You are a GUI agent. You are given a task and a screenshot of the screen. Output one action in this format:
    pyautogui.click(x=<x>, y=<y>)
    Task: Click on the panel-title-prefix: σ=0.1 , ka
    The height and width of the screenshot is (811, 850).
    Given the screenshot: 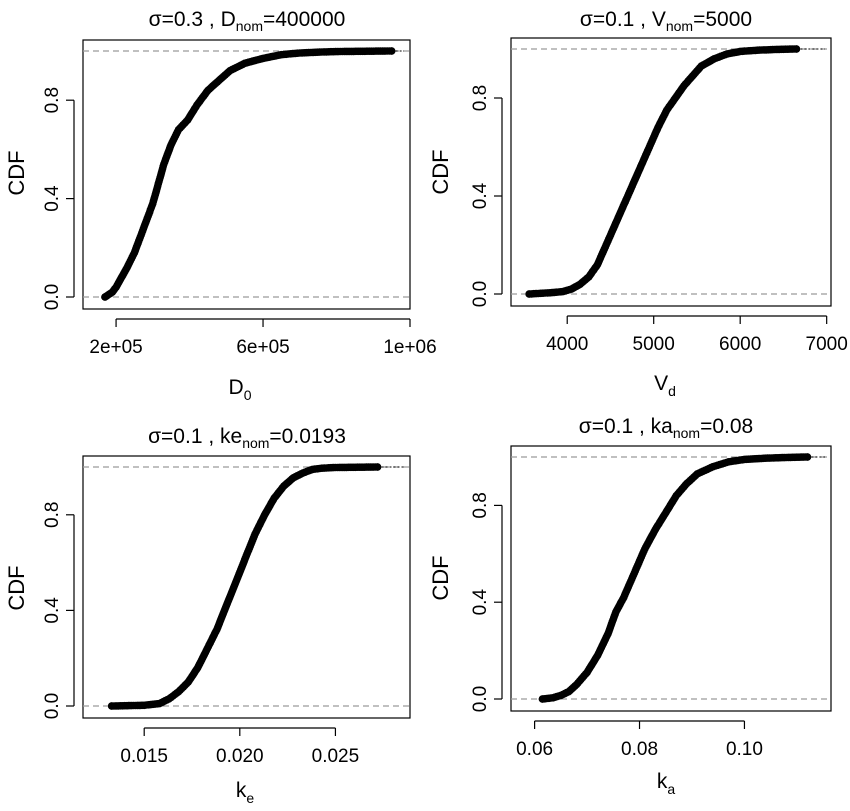 What is the action you would take?
    pyautogui.click(x=626, y=426)
    